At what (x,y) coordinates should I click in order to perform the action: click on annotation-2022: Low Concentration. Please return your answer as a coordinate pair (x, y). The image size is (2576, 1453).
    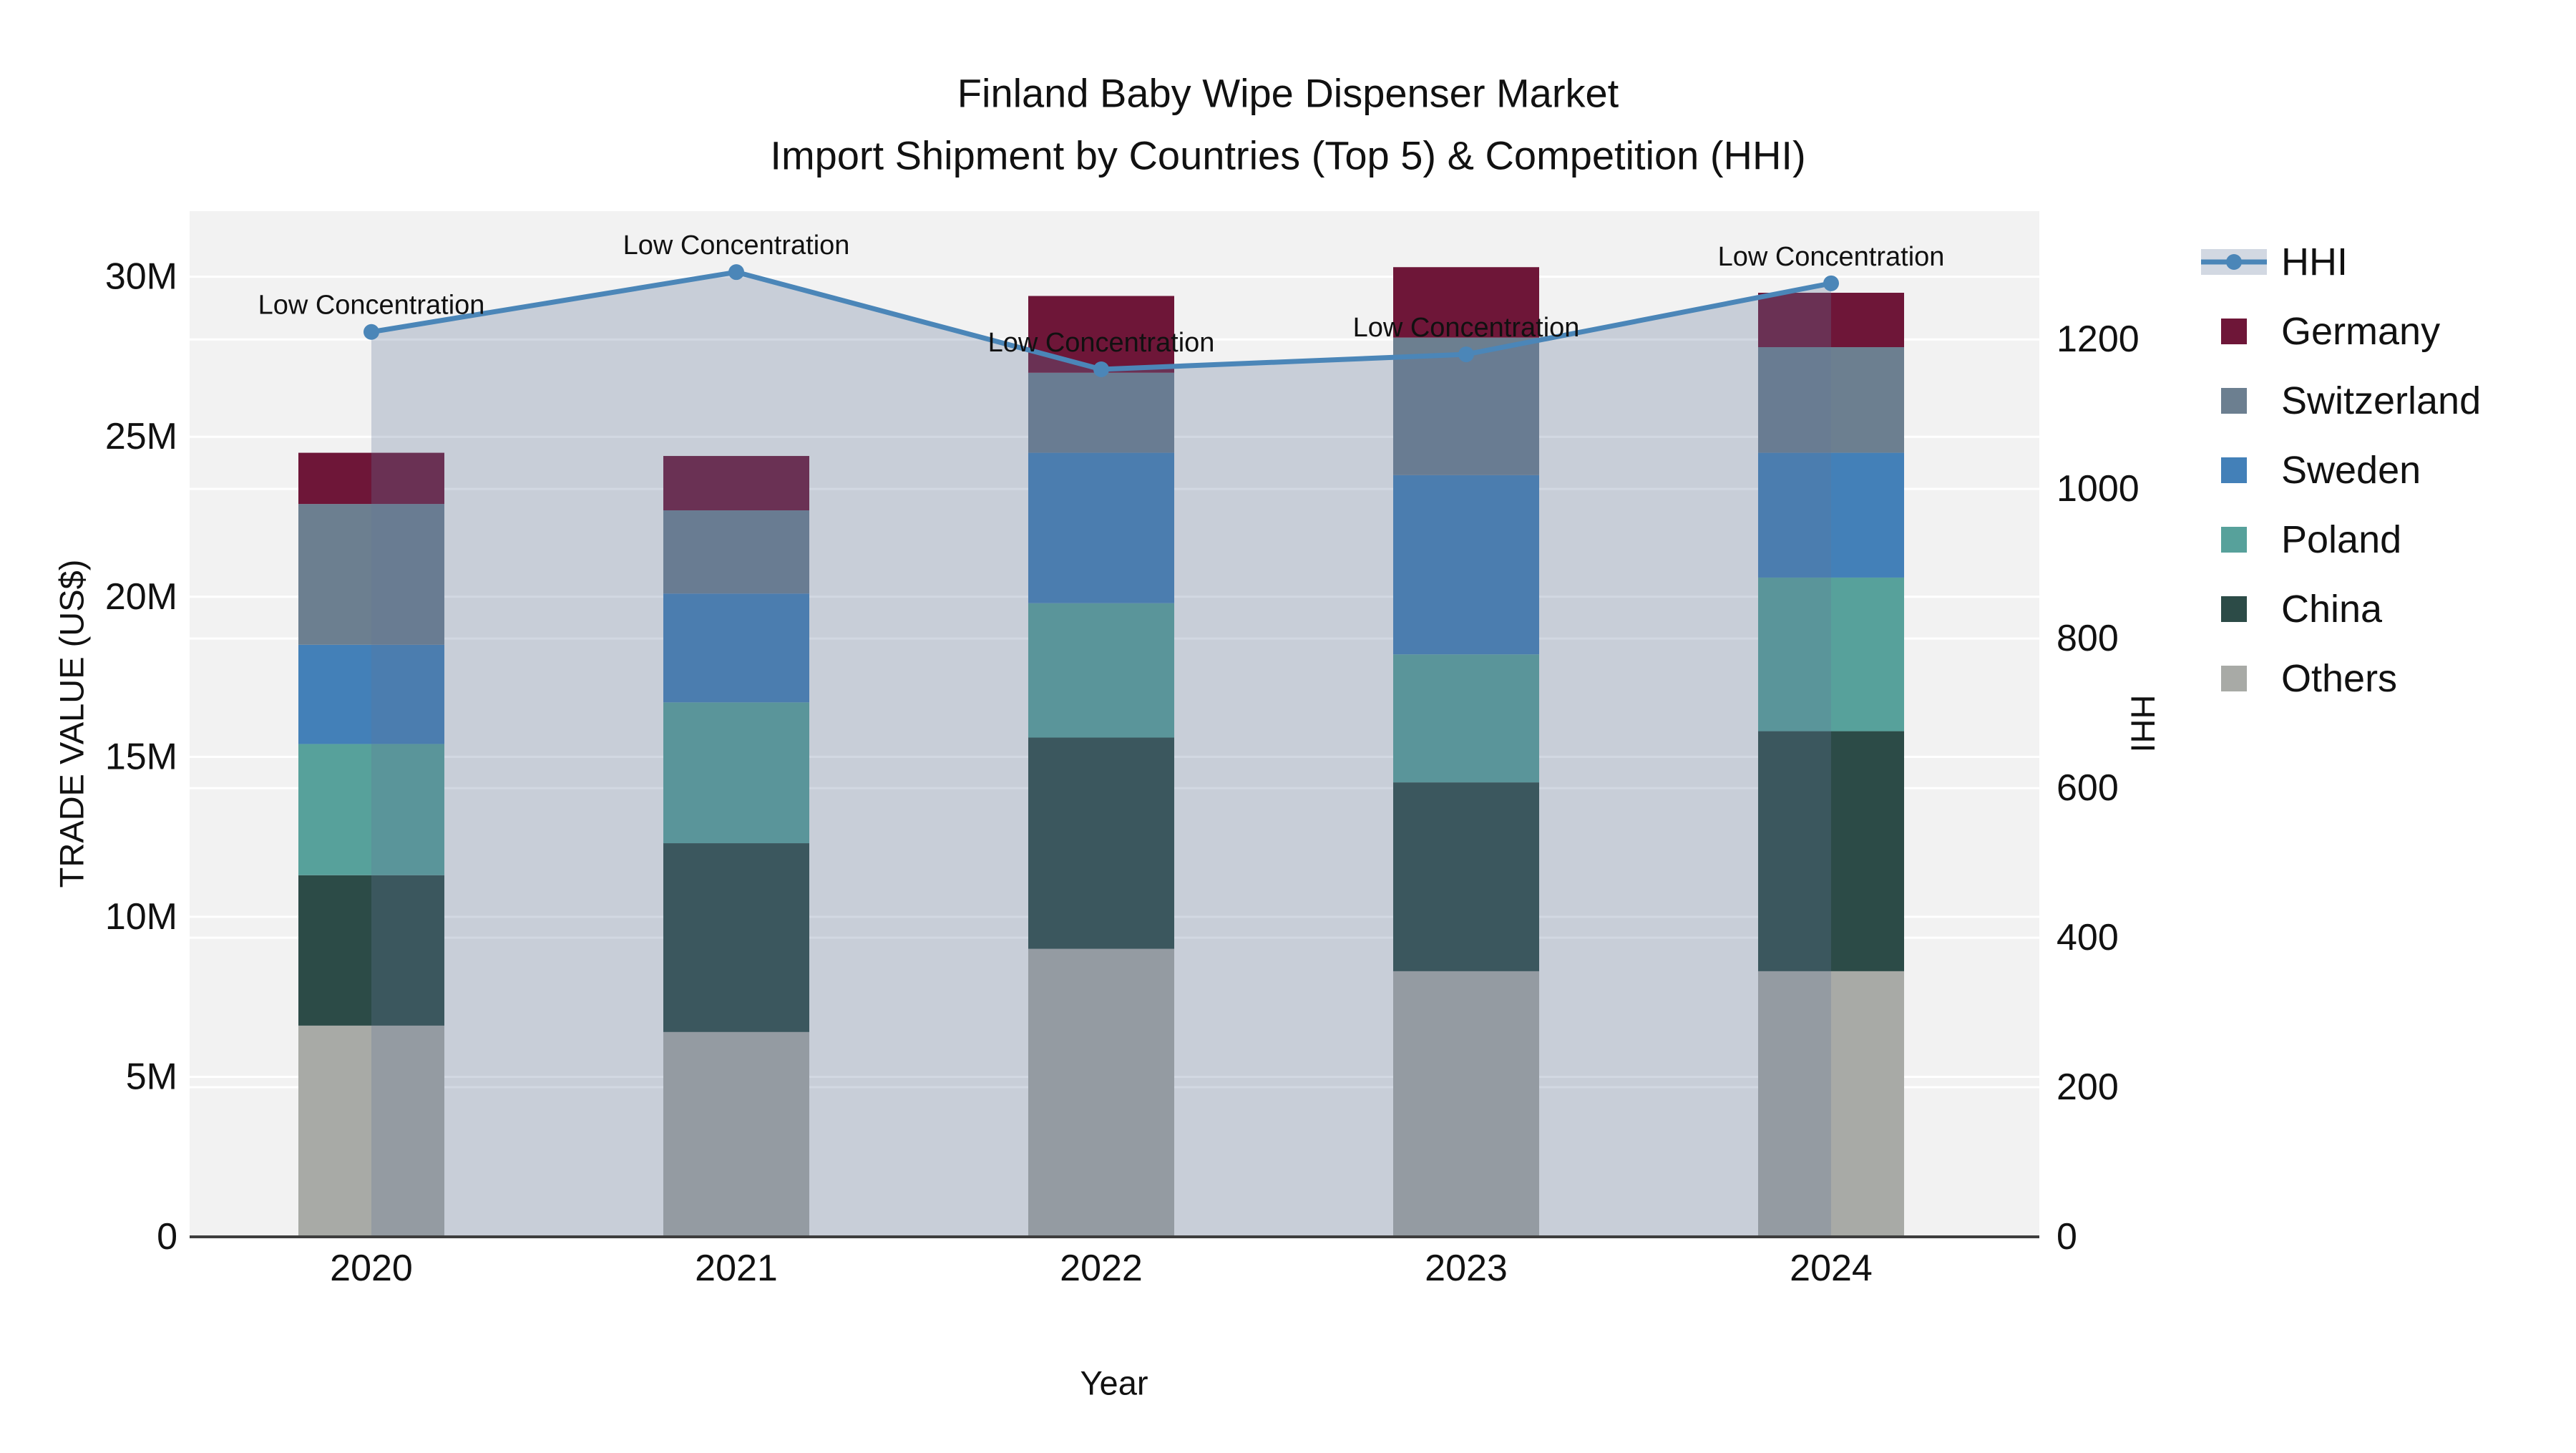
    Looking at the image, I should click on (1101, 343).